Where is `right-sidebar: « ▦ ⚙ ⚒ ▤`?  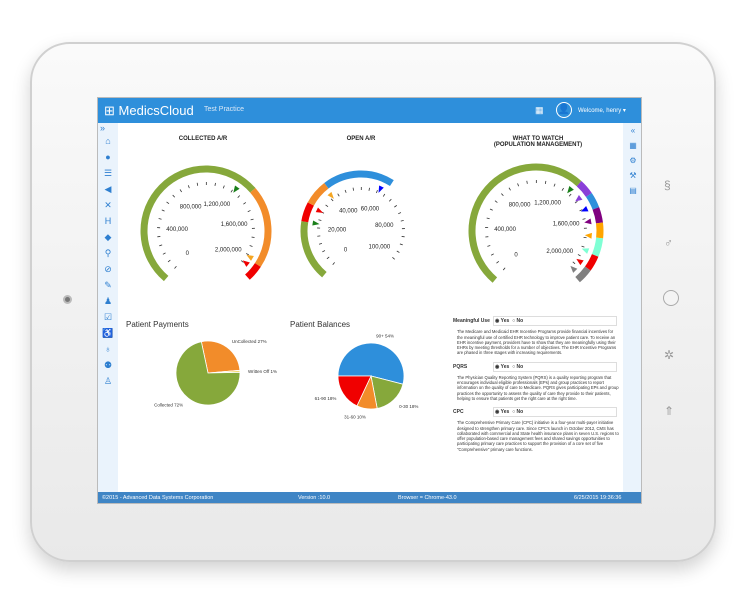 right-sidebar: « ▦ ⚙ ⚒ ▤ is located at coordinates (632, 307).